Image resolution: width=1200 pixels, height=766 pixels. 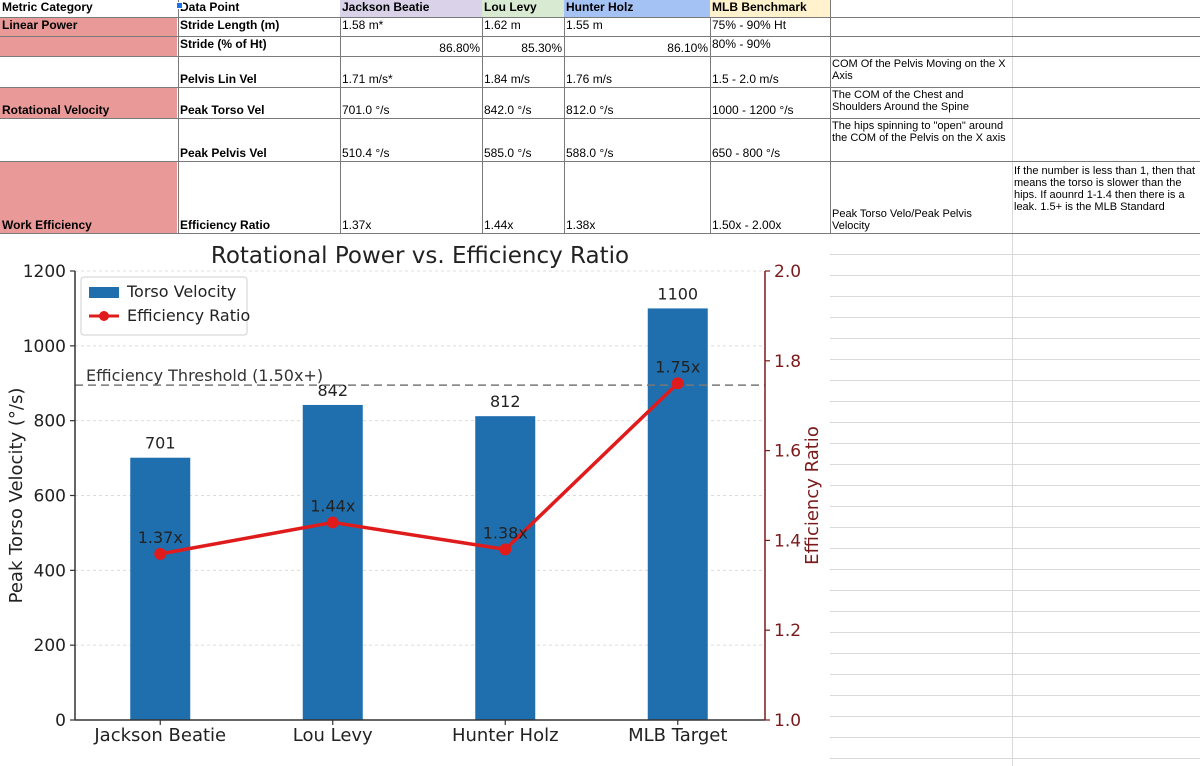 I want to click on label-stride-pct: Stride (% of Ht), so click(x=223, y=44).